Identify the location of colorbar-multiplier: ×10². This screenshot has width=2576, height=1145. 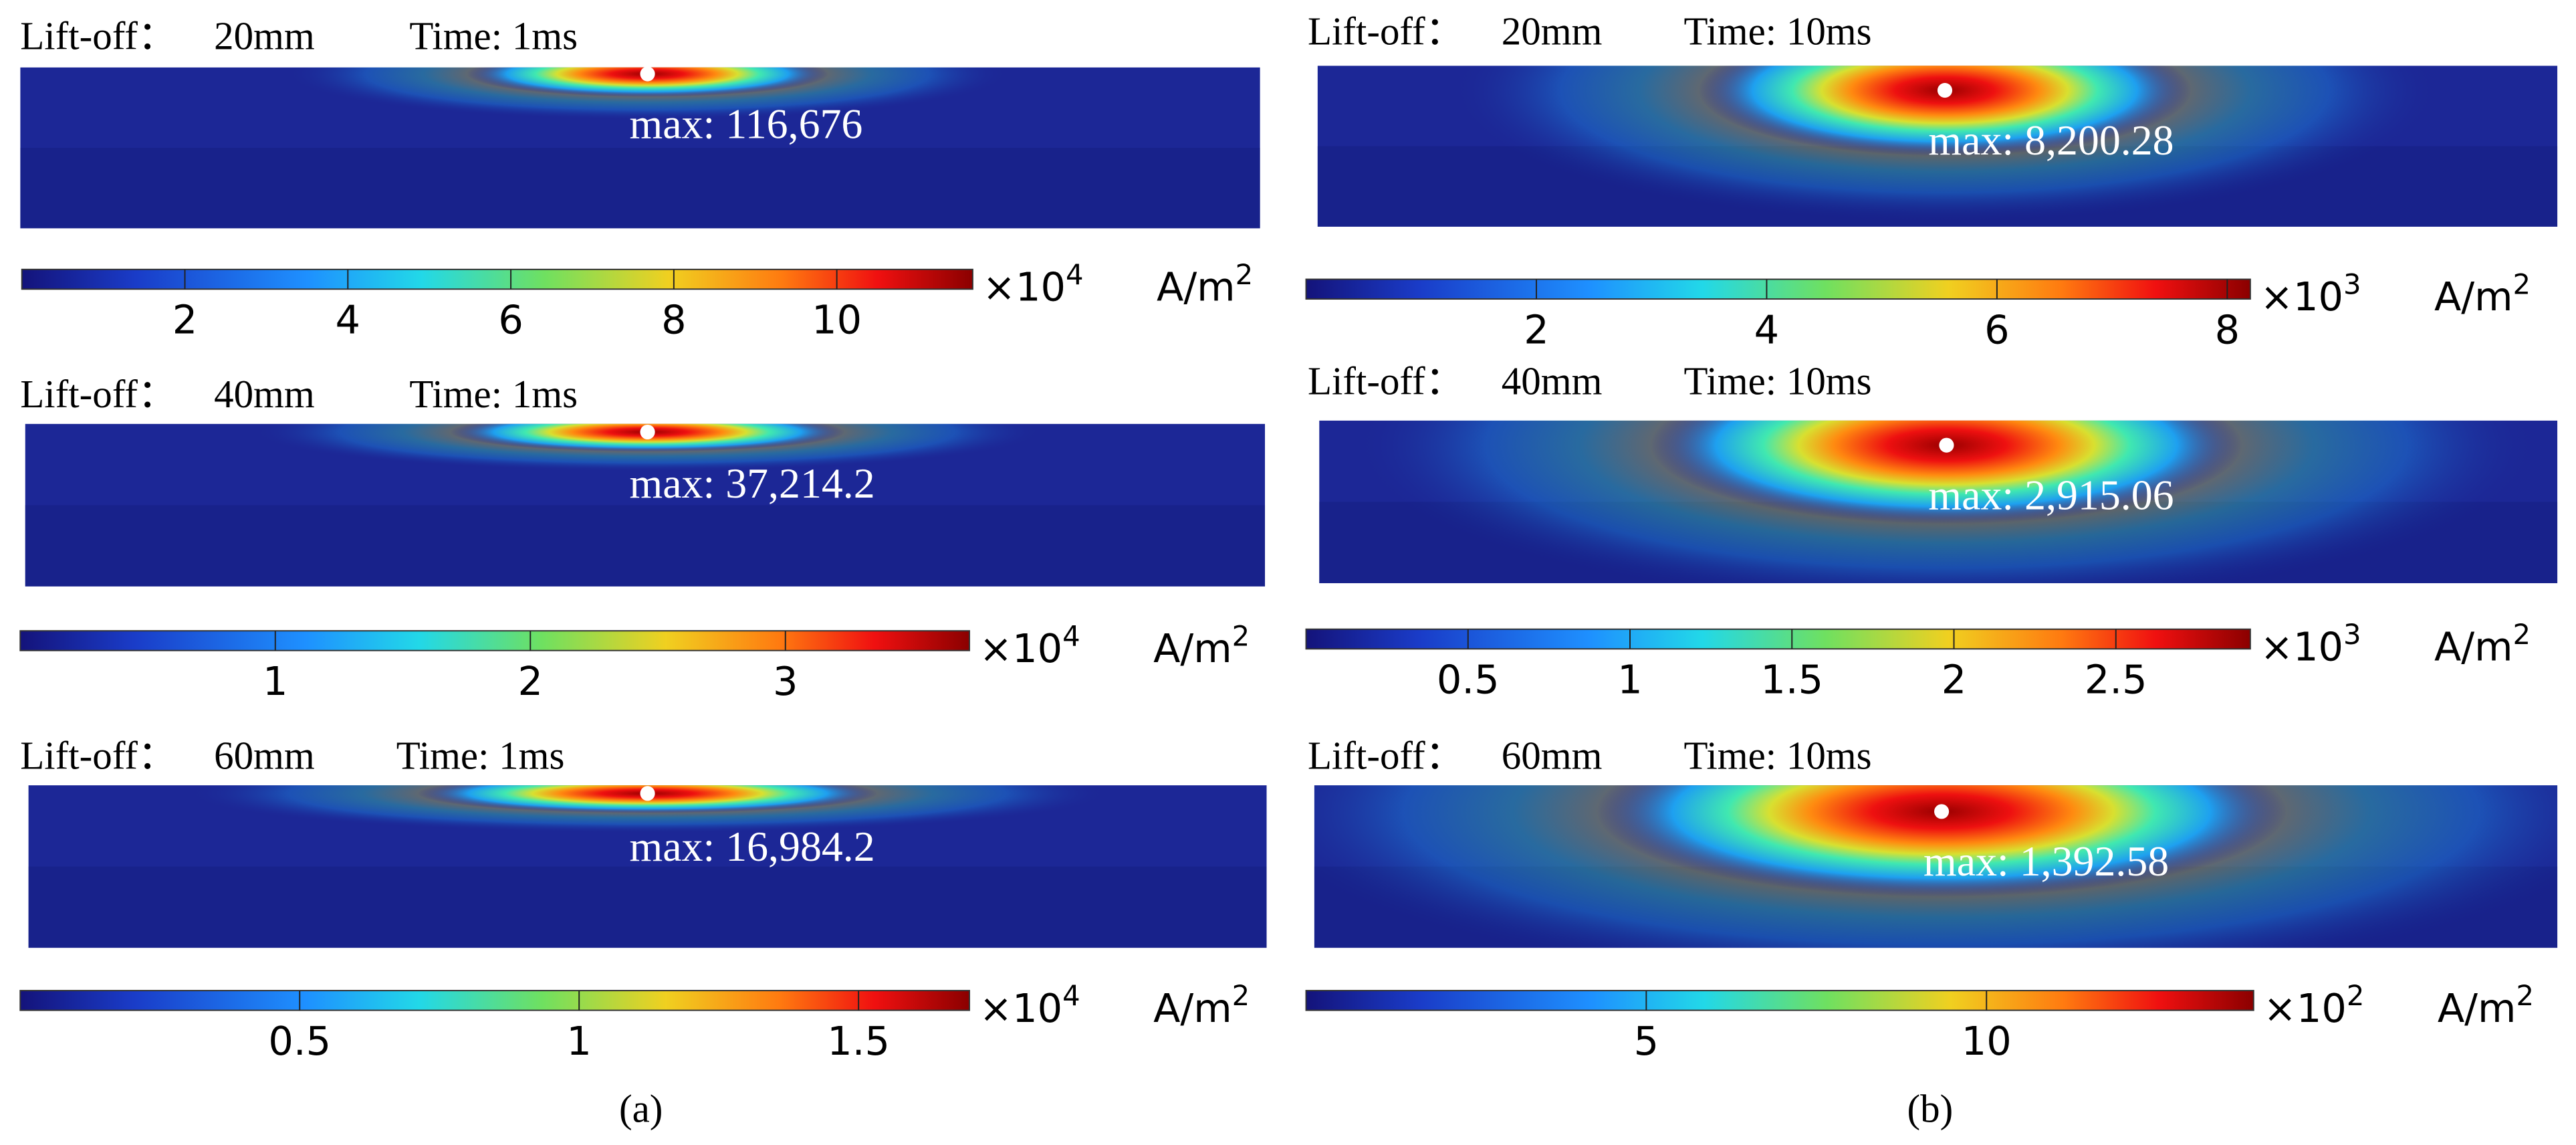
(2314, 1005).